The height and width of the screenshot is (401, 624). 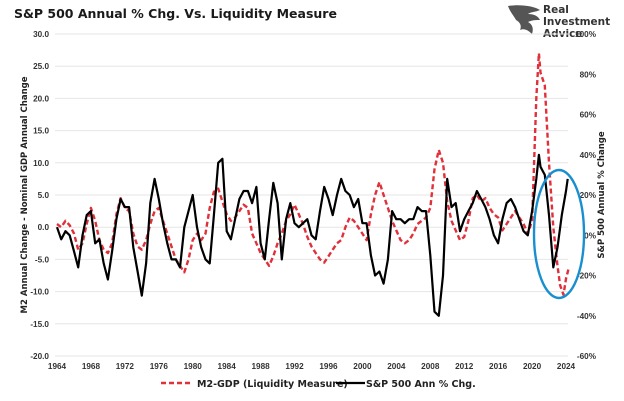 I want to click on x-tick-label: 2008, so click(x=430, y=366).